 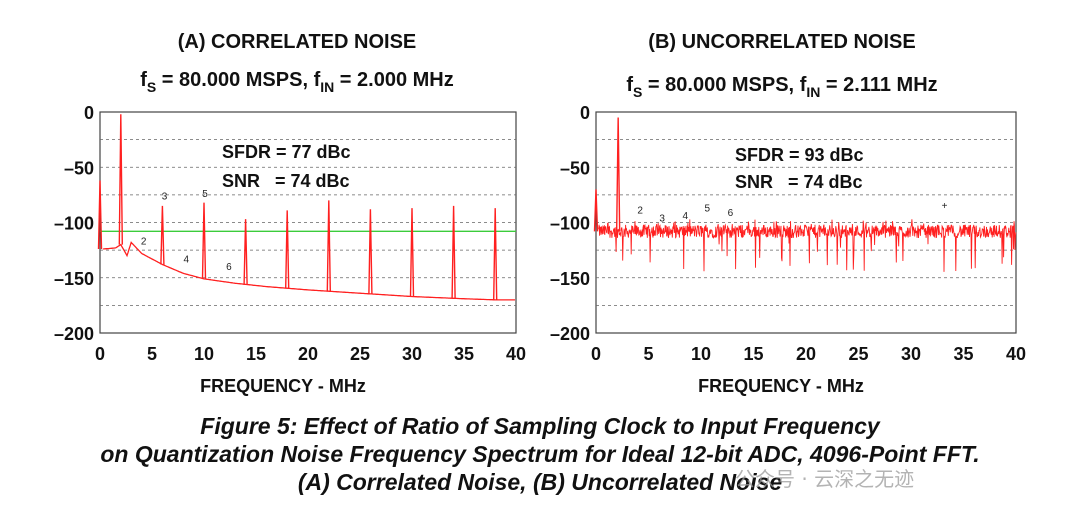 What do you see at coordinates (596, 210) in the screenshot?
I see `dc-spike` at bounding box center [596, 210].